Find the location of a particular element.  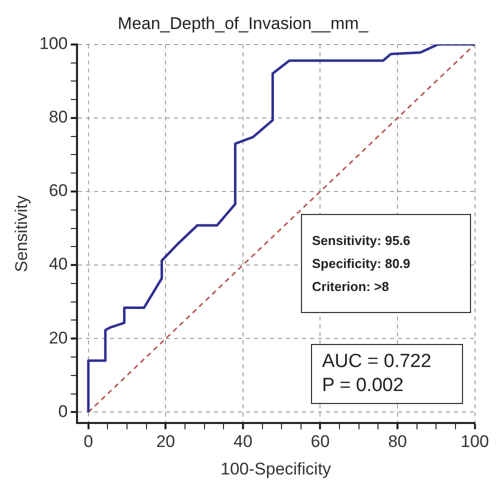

annotation: Specificity: 80.9 is located at coordinates (362, 264).